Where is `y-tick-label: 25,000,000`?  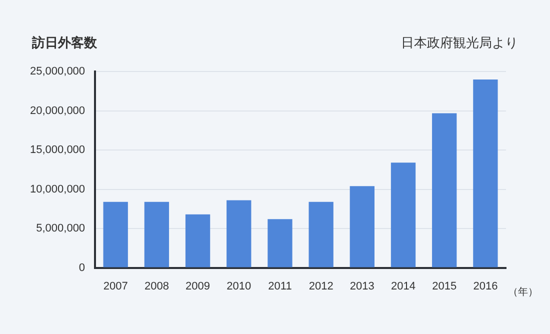
y-tick-label: 25,000,000 is located at coordinates (58, 72).